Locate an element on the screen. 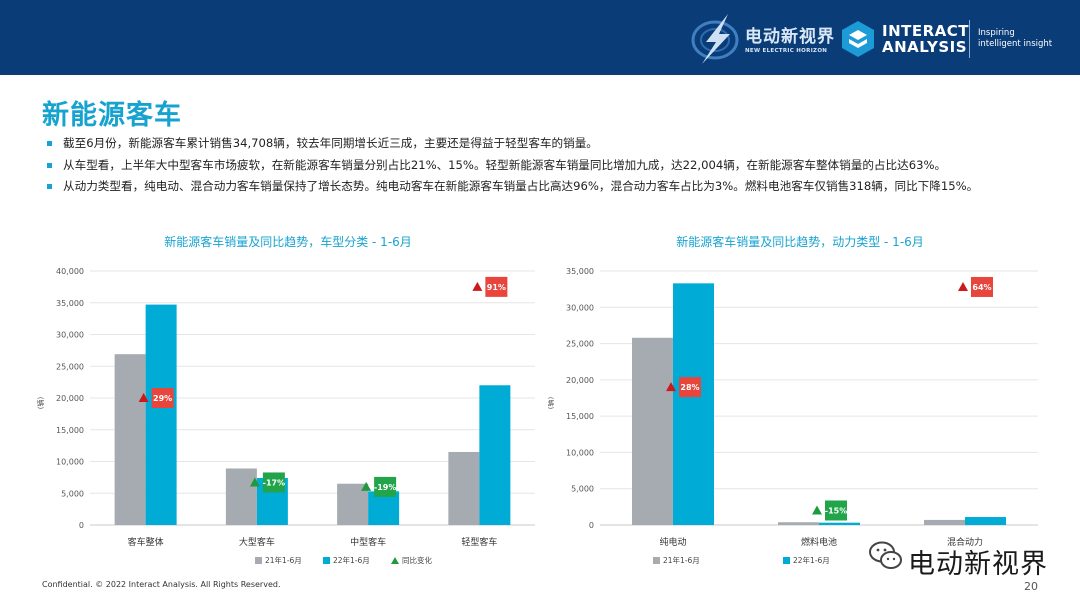  tagline-line1: Inspiring is located at coordinates (996, 33).